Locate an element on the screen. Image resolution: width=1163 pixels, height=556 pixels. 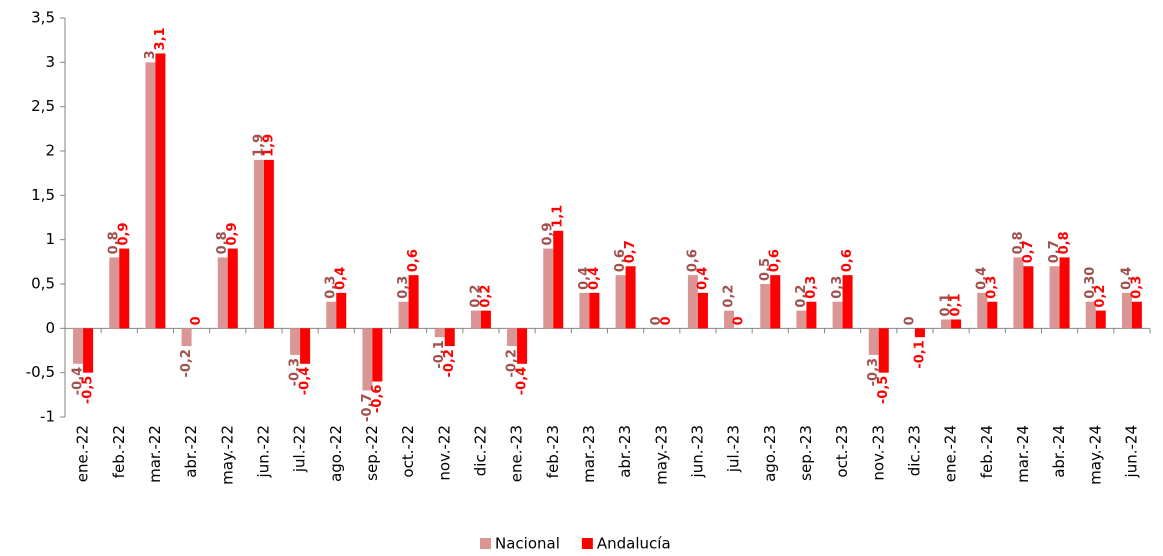
x-tick-label: may.-22 is located at coordinates (227, 455).